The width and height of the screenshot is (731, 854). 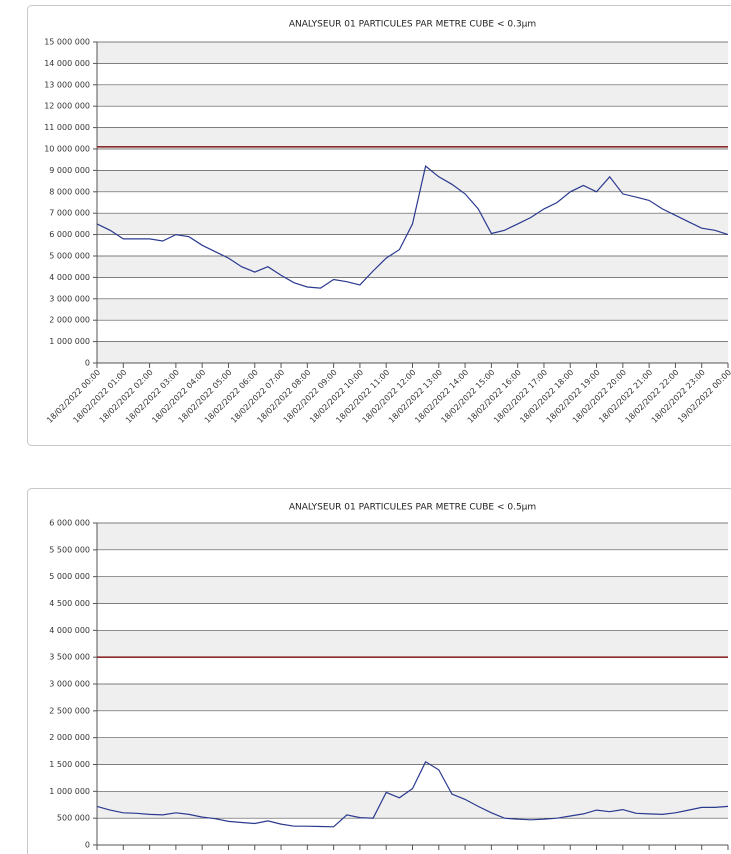 What do you see at coordinates (69, 213) in the screenshot?
I see `y-tick-label: 7 000 000` at bounding box center [69, 213].